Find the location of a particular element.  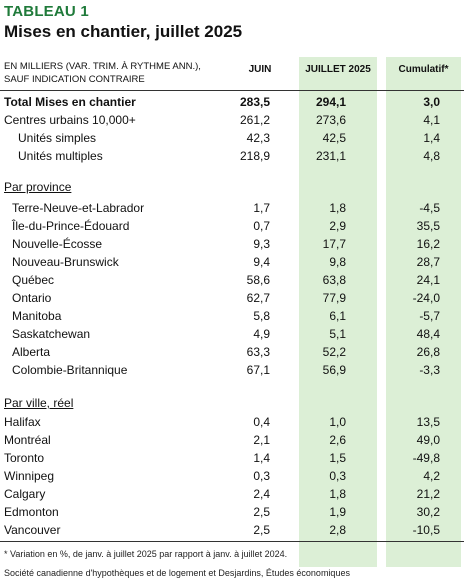

header-rule is located at coordinates (232, 90).